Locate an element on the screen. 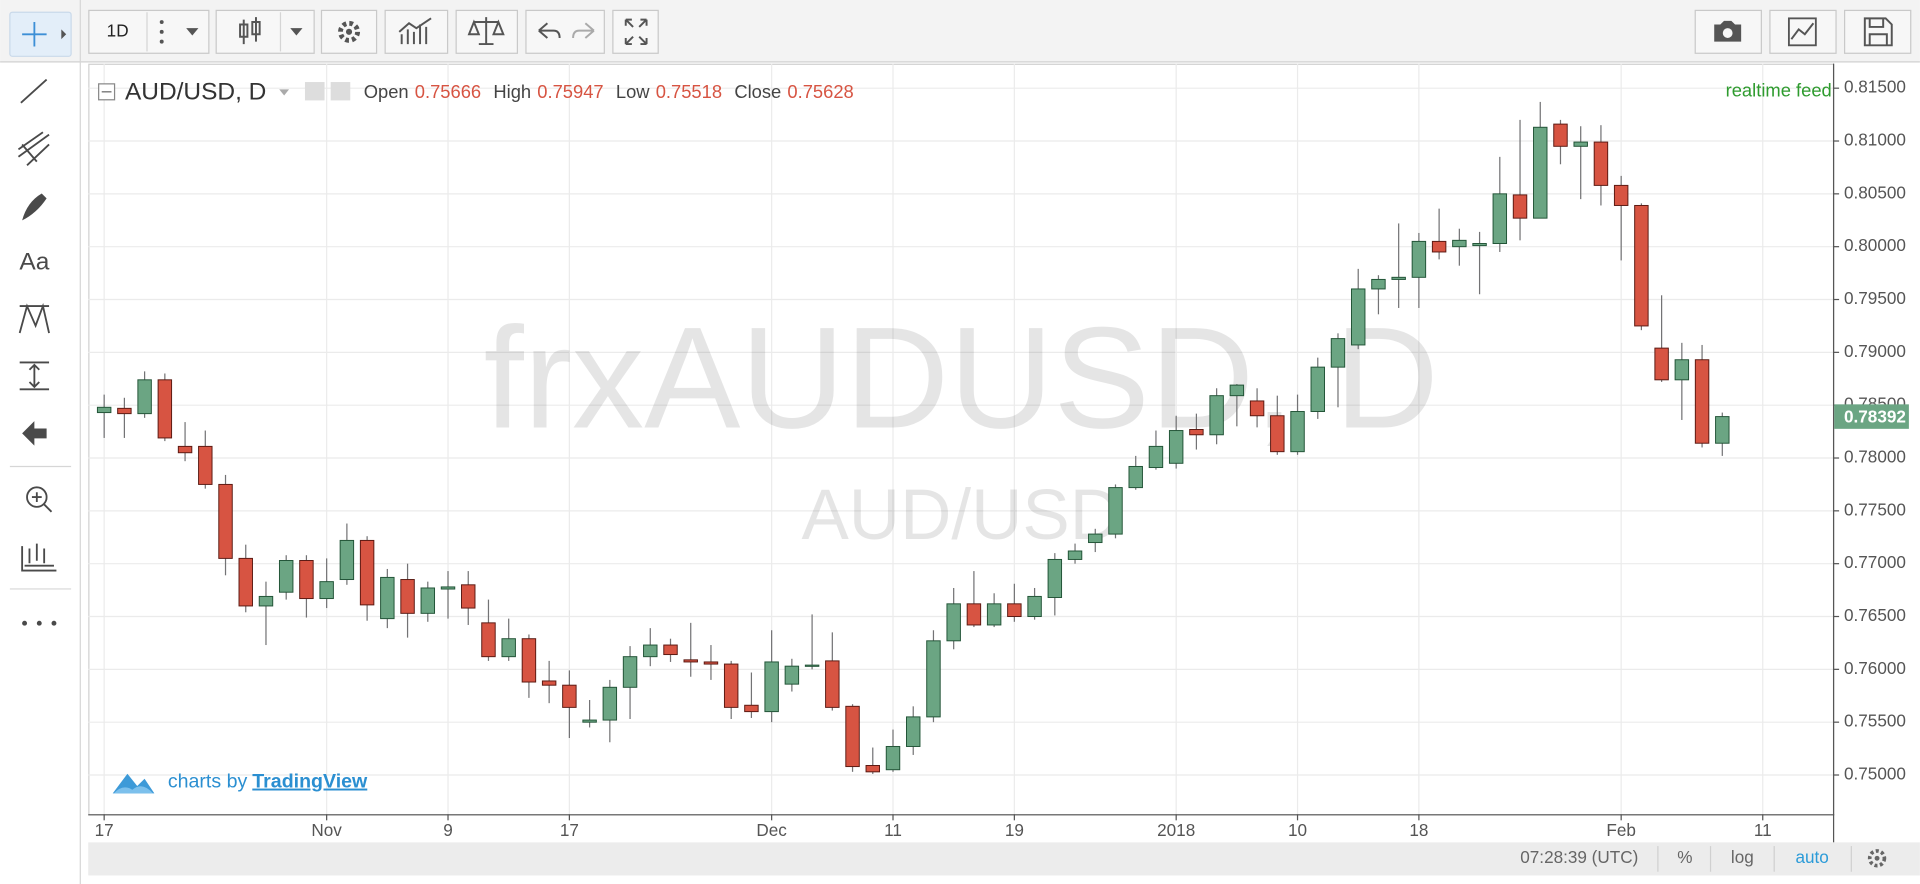 Image resolution: width=1920 pixels, height=884 pixels. text-tool: Aa is located at coordinates (34, 262).